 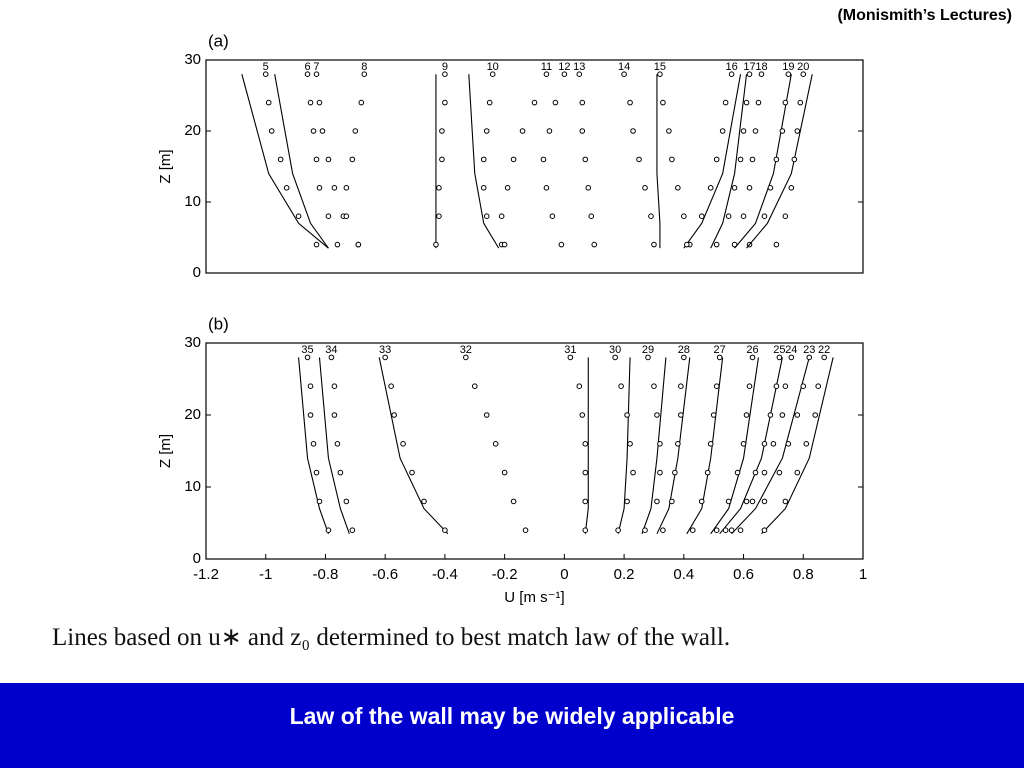 What do you see at coordinates (466, 350) in the screenshot?
I see `profile-label: 32` at bounding box center [466, 350].